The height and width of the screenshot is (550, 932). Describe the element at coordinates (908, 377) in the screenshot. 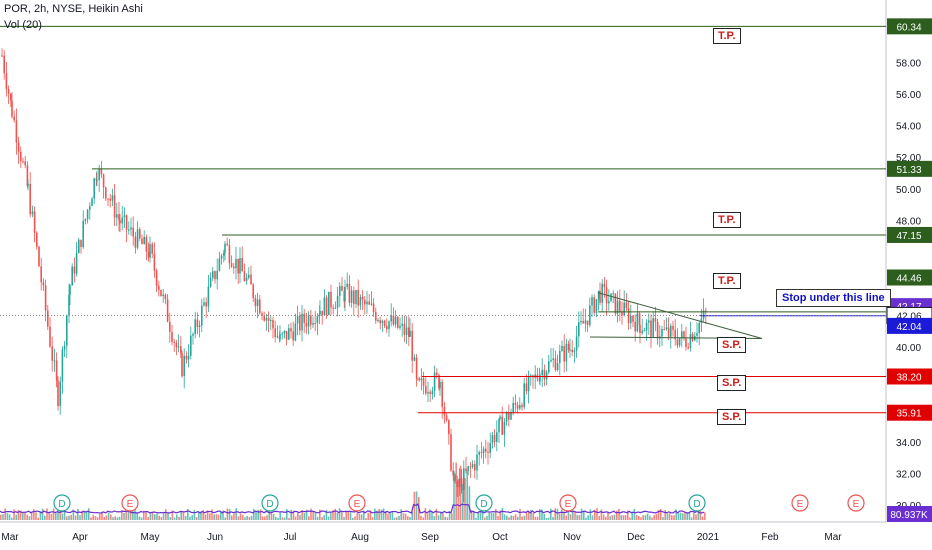

I see `price-label-text: 38.20` at that location.